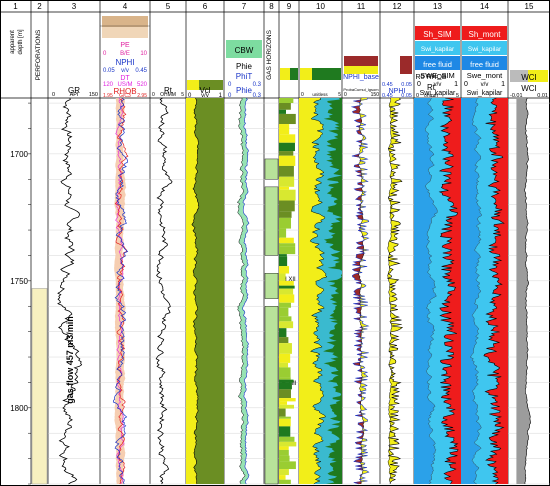 The width and height of the screenshot is (550, 486). Describe the element at coordinates (13, 42) in the screenshot. I see `depth-title: apparent` at that location.